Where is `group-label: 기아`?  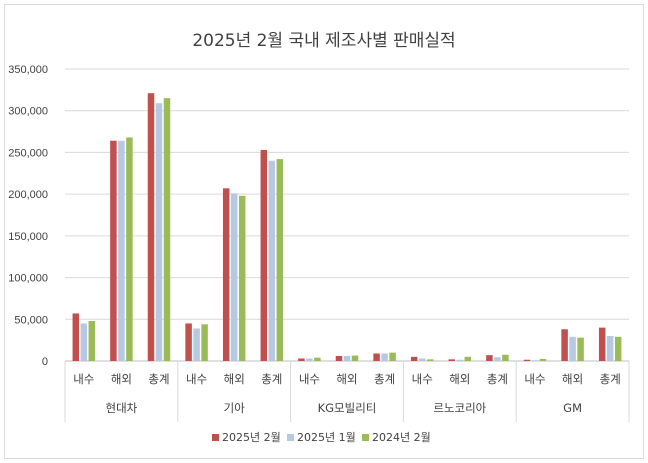
group-label: 기아 is located at coordinates (235, 408).